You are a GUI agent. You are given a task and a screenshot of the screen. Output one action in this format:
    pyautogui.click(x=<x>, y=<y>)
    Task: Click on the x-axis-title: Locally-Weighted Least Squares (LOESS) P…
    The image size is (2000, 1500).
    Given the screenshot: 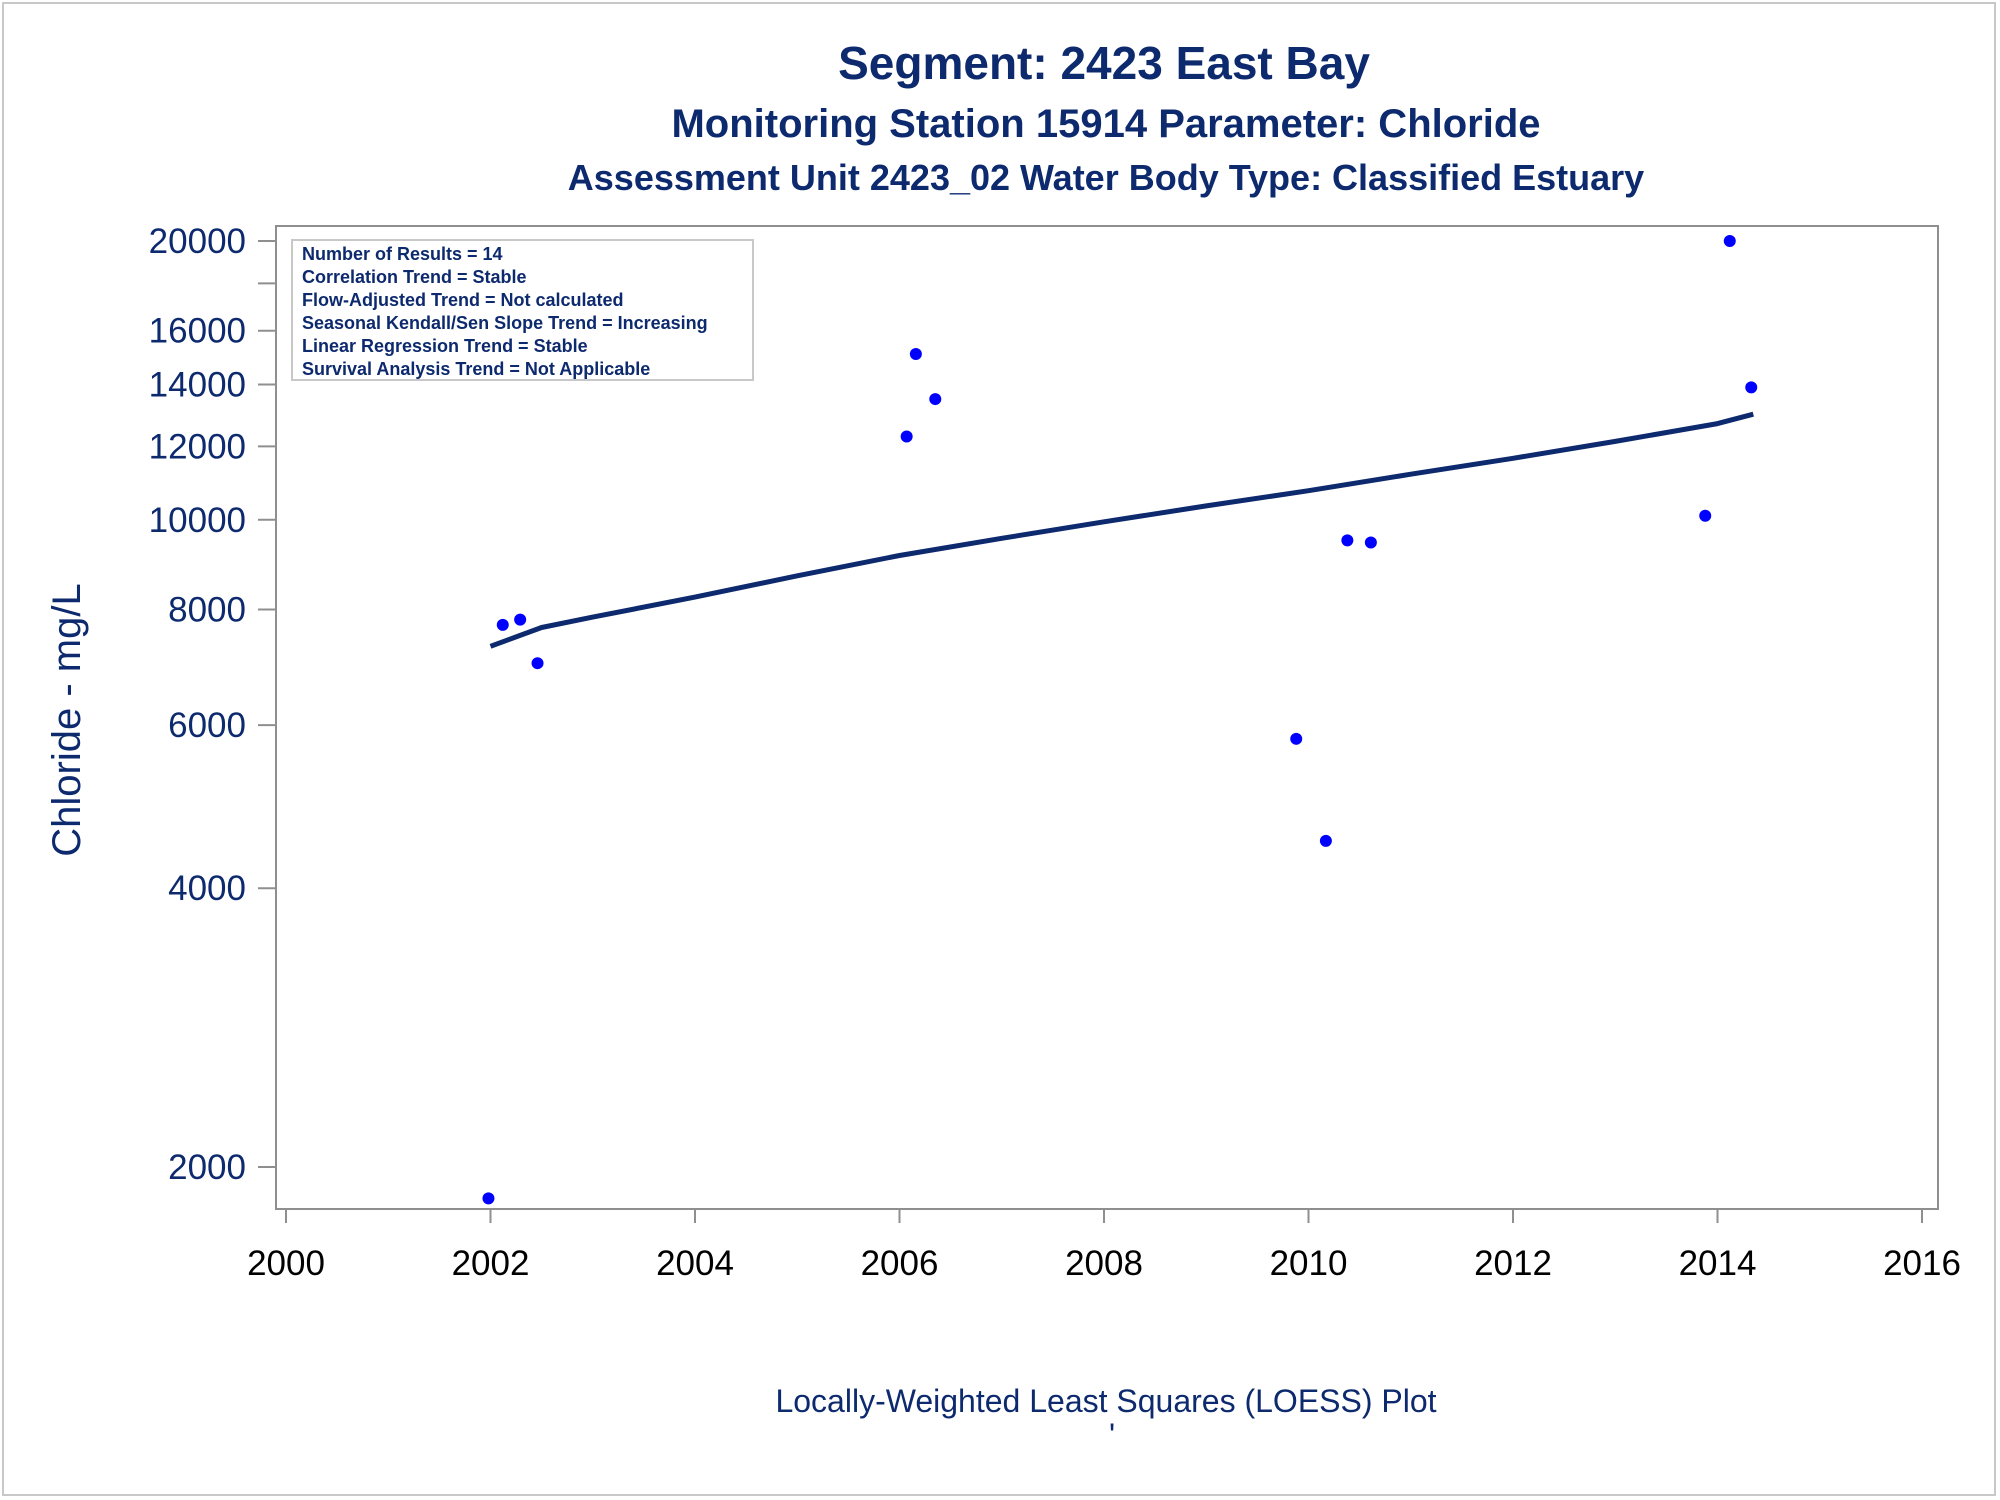 What is the action you would take?
    pyautogui.click(x=1105, y=1401)
    